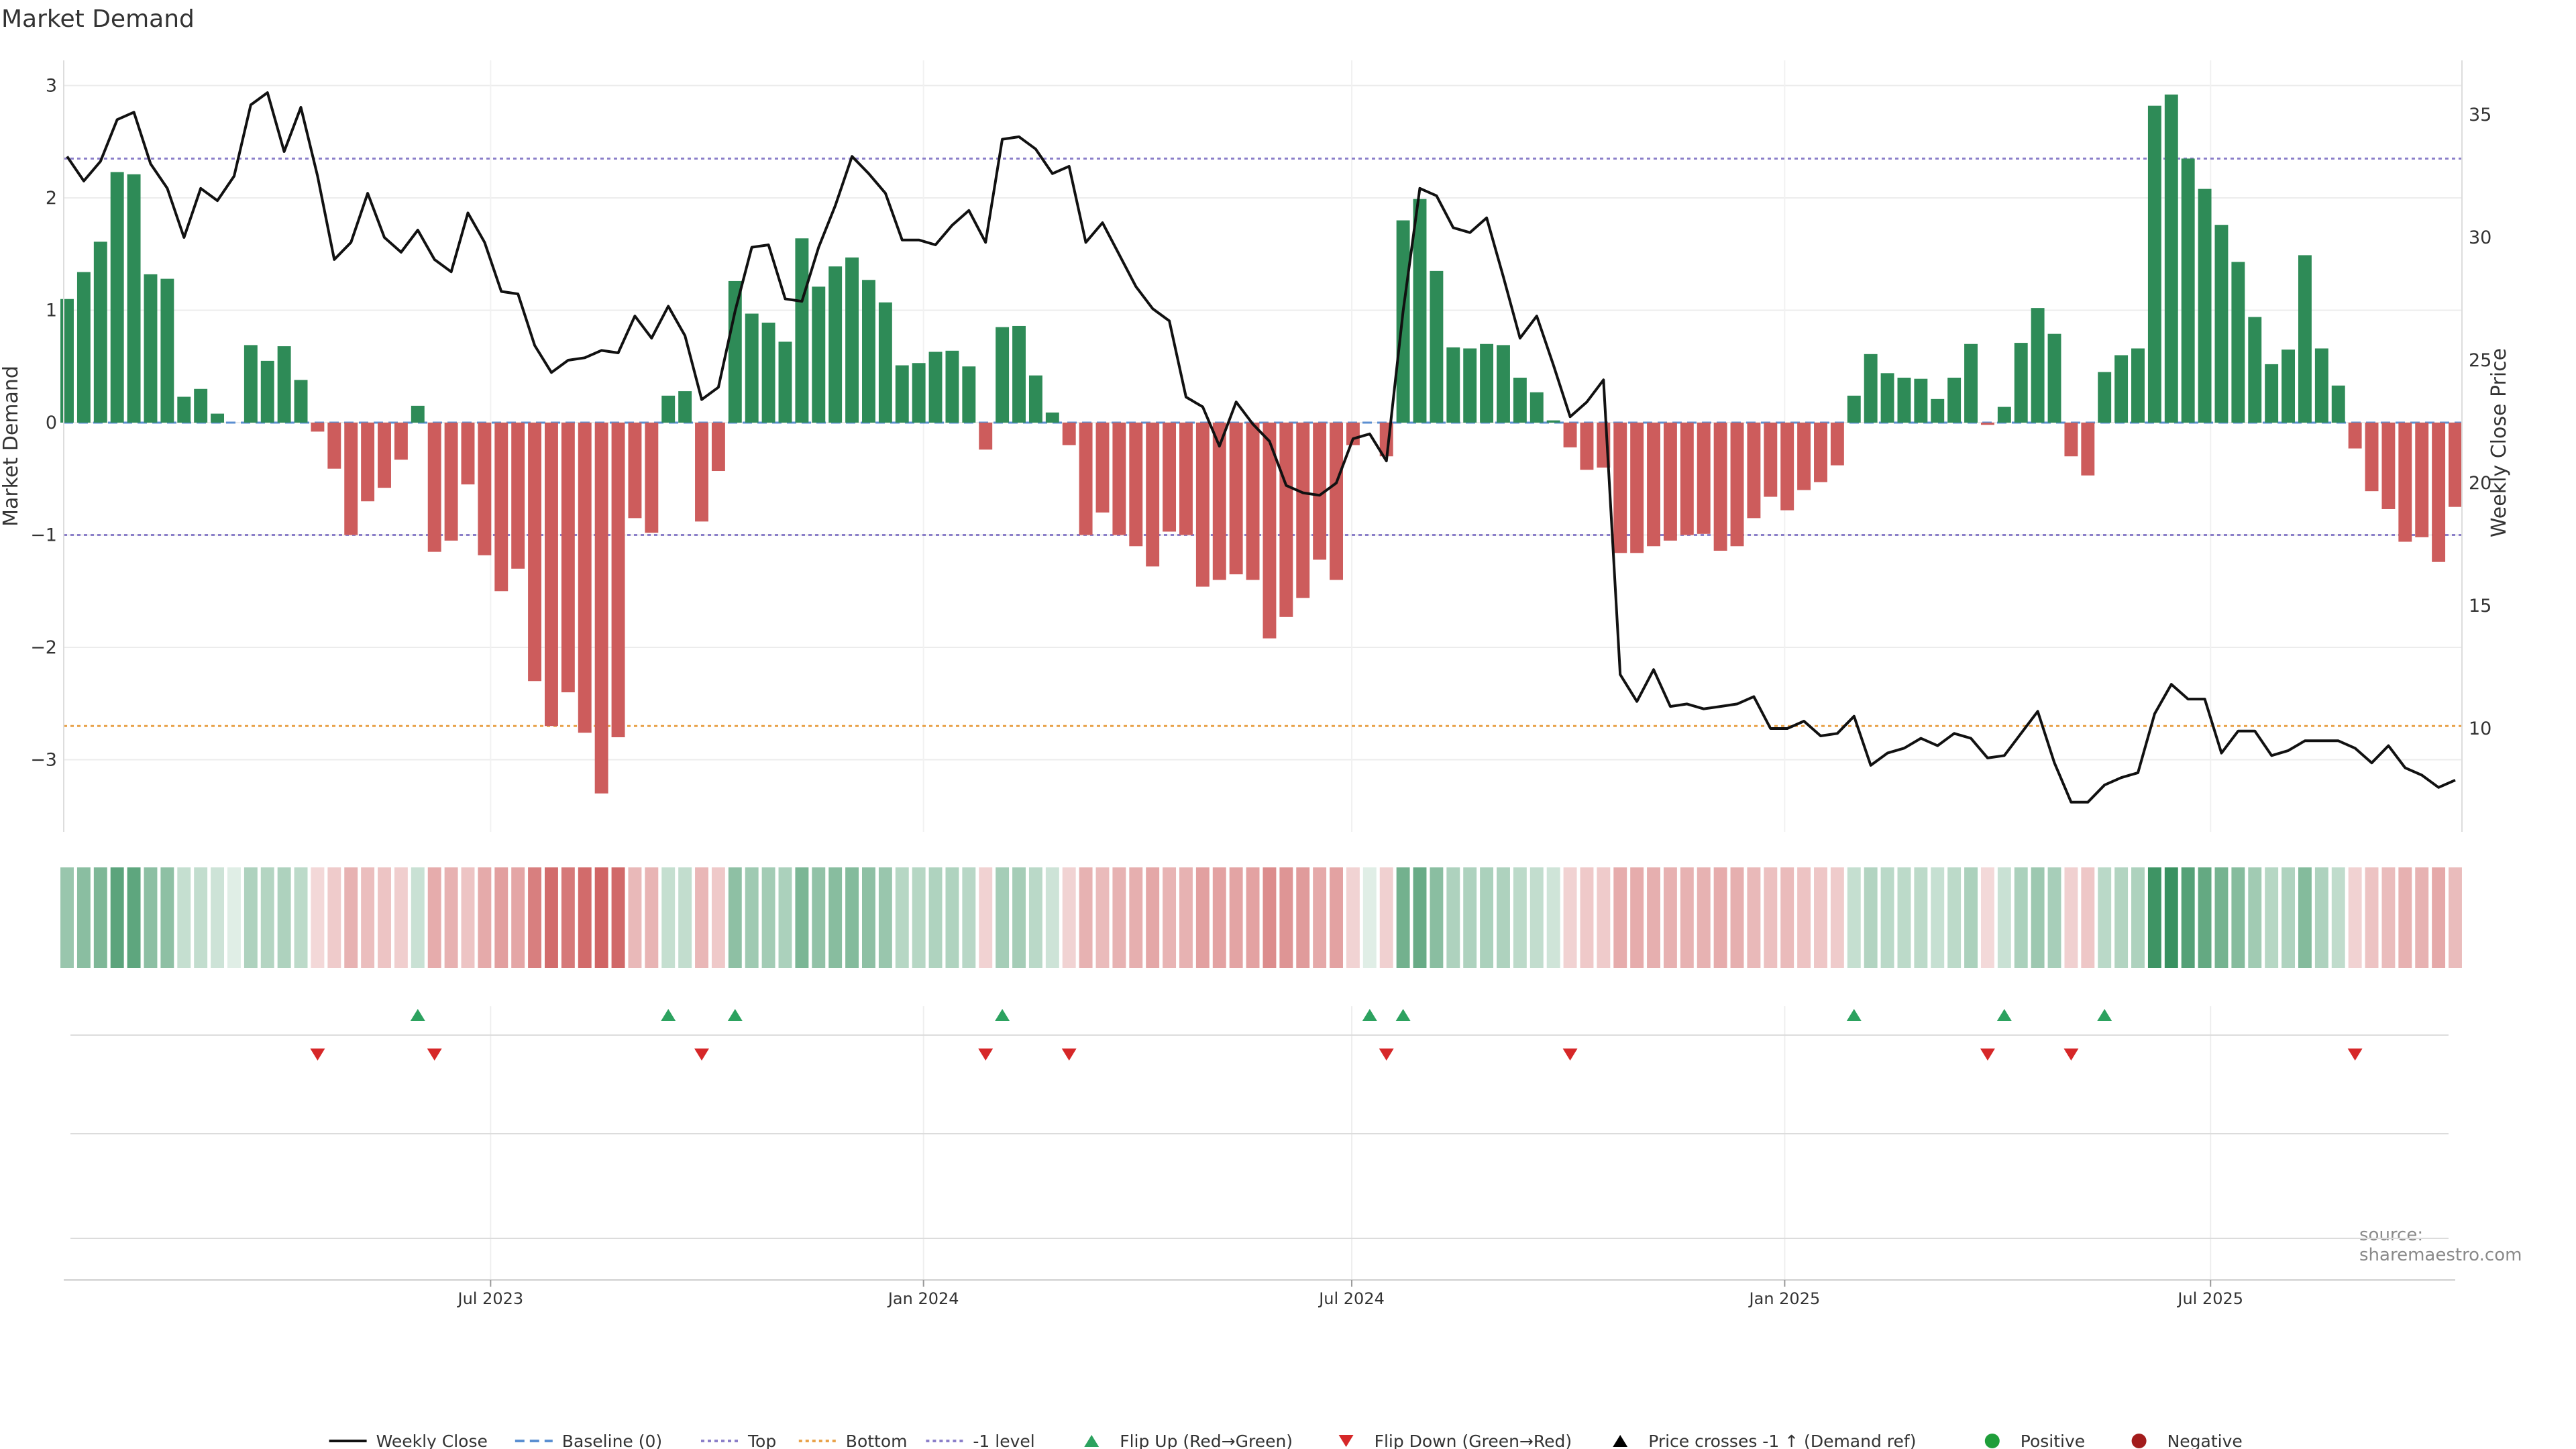 The image size is (2576, 1449). What do you see at coordinates (1346, 1441) in the screenshot?
I see `legend-swatch` at bounding box center [1346, 1441].